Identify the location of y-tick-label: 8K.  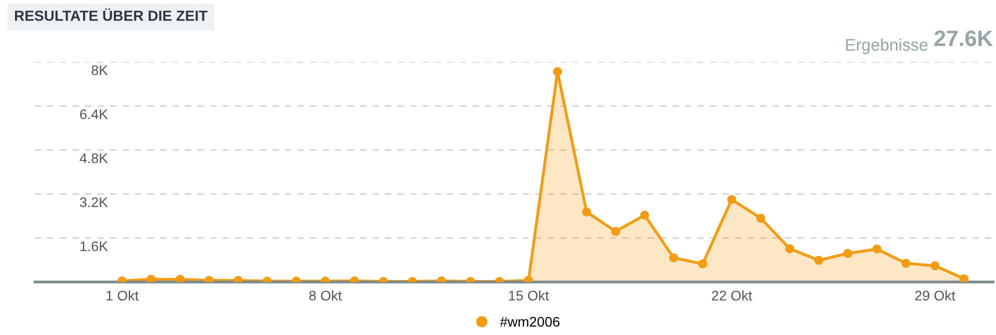
(100, 70).